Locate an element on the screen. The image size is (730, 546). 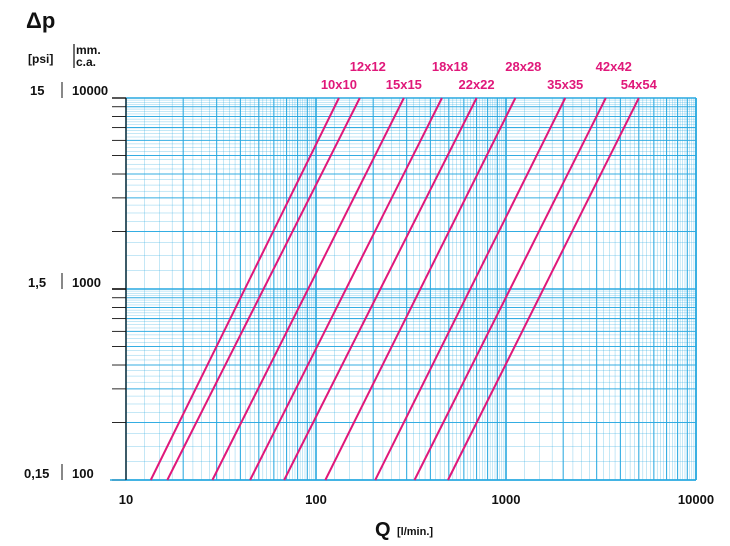
series-label-42x42: 42x42 is located at coordinates (614, 66).